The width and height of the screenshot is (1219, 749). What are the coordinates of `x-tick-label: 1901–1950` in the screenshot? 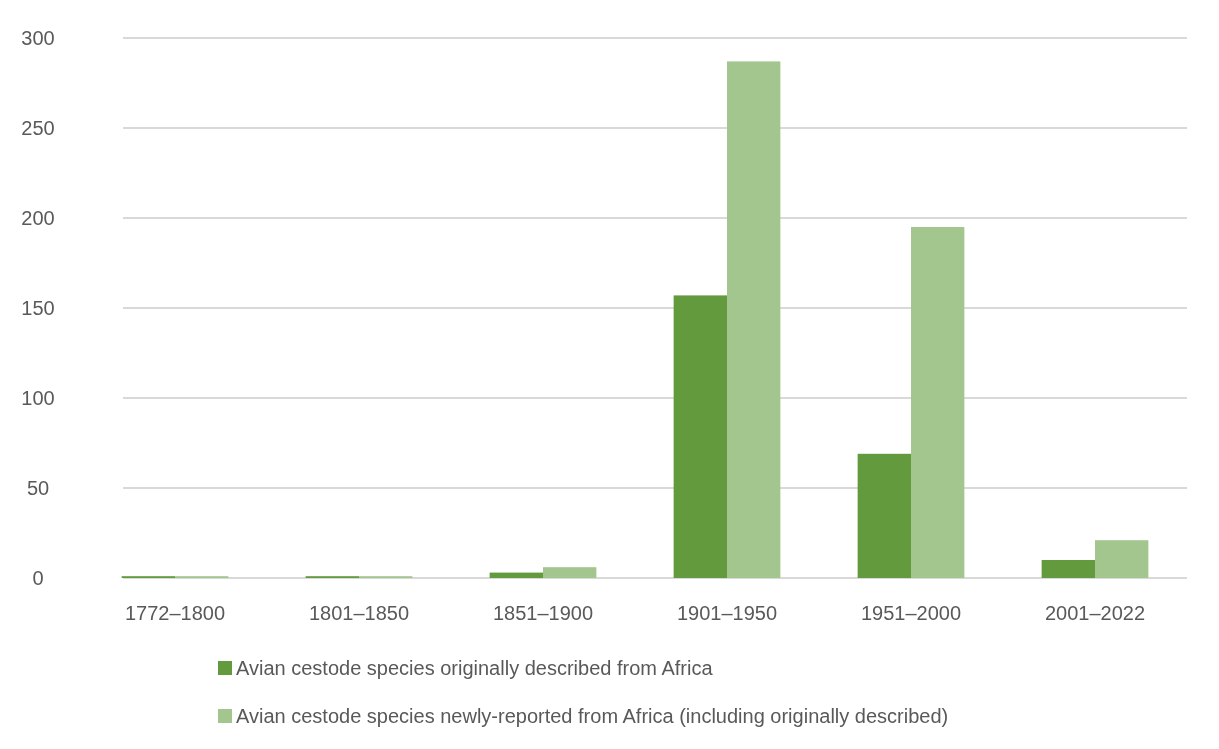 It's located at (727, 613).